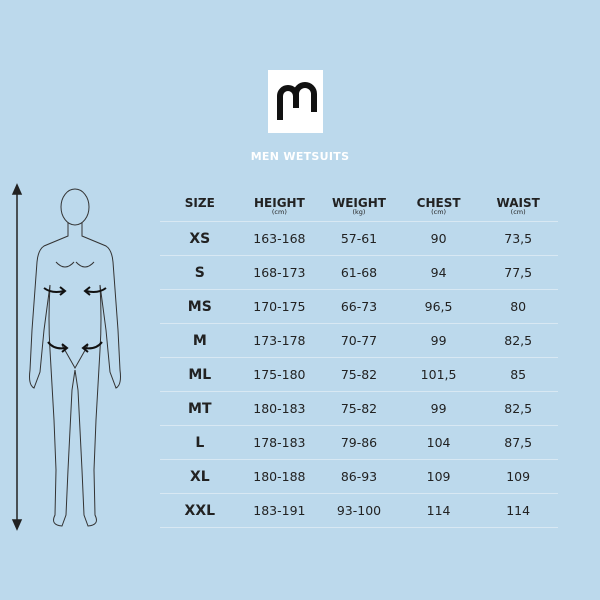 This screenshot has height=600, width=600. What do you see at coordinates (279, 476) in the screenshot?
I see `cell-height: 180-188` at bounding box center [279, 476].